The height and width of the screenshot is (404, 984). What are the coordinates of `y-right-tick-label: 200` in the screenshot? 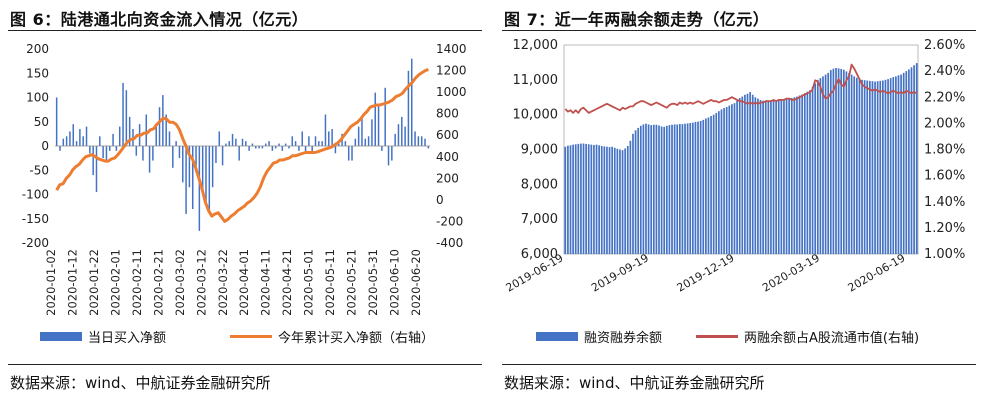 It's located at (447, 178).